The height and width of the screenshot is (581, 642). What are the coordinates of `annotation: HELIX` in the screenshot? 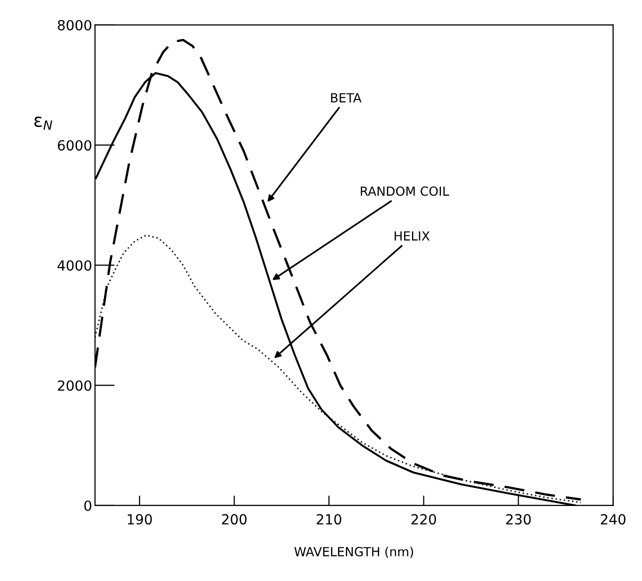 It's located at (412, 235).